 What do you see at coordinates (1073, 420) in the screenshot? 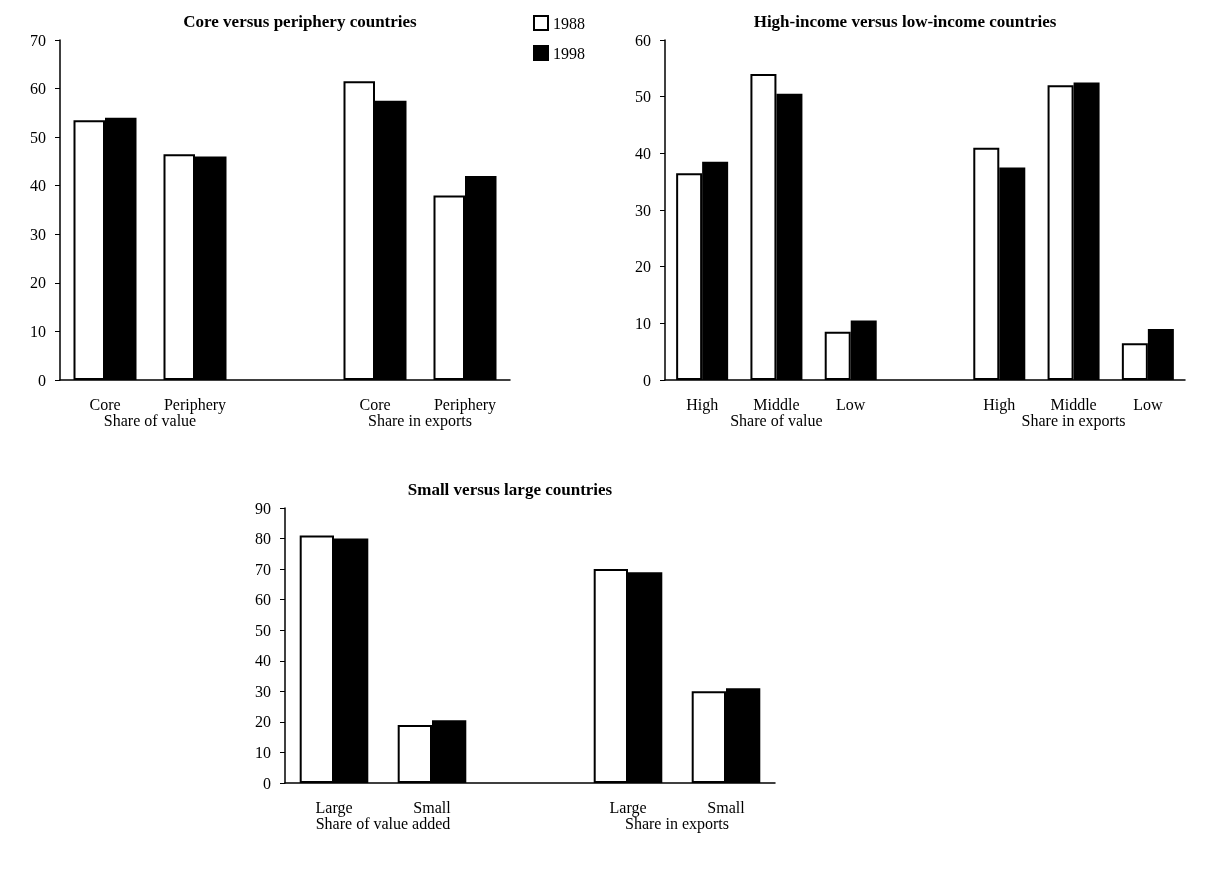
I see `text: Share in exports` at bounding box center [1073, 420].